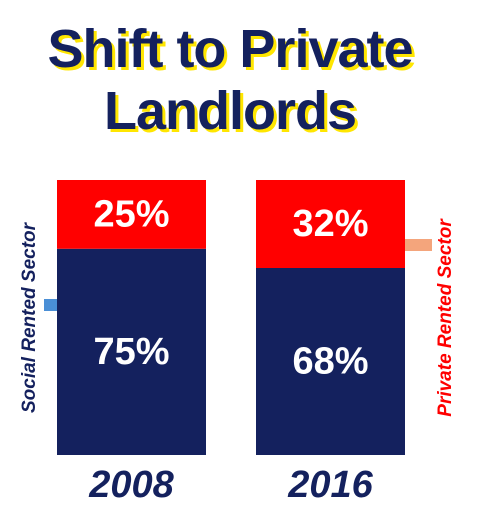  I want to click on value-label: 75%, so click(131, 352).